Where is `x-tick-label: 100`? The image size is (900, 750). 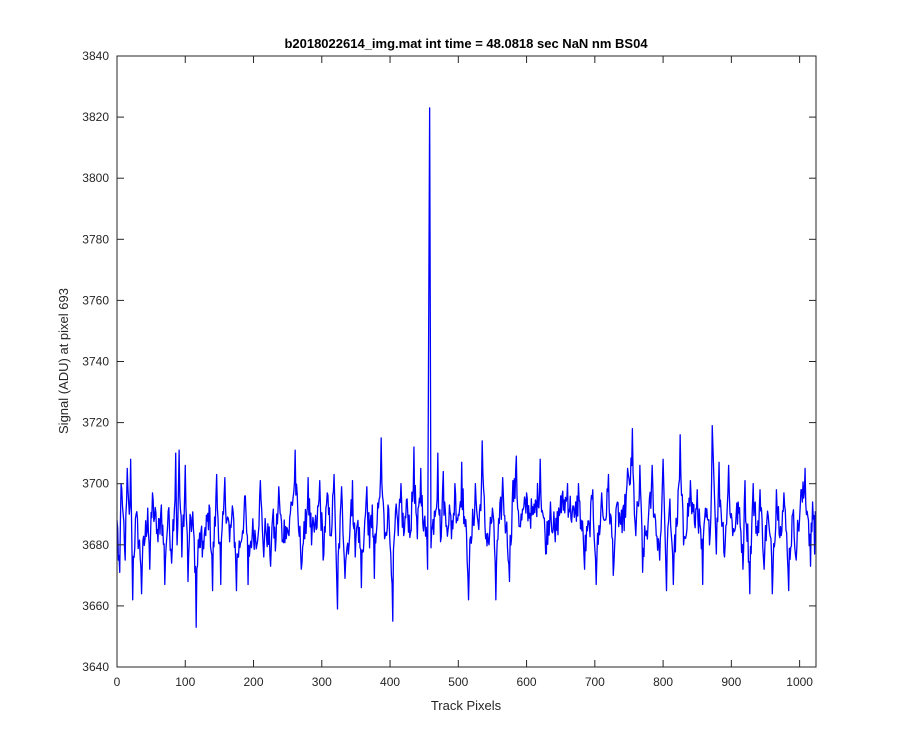 x-tick-label: 100 is located at coordinates (185, 682).